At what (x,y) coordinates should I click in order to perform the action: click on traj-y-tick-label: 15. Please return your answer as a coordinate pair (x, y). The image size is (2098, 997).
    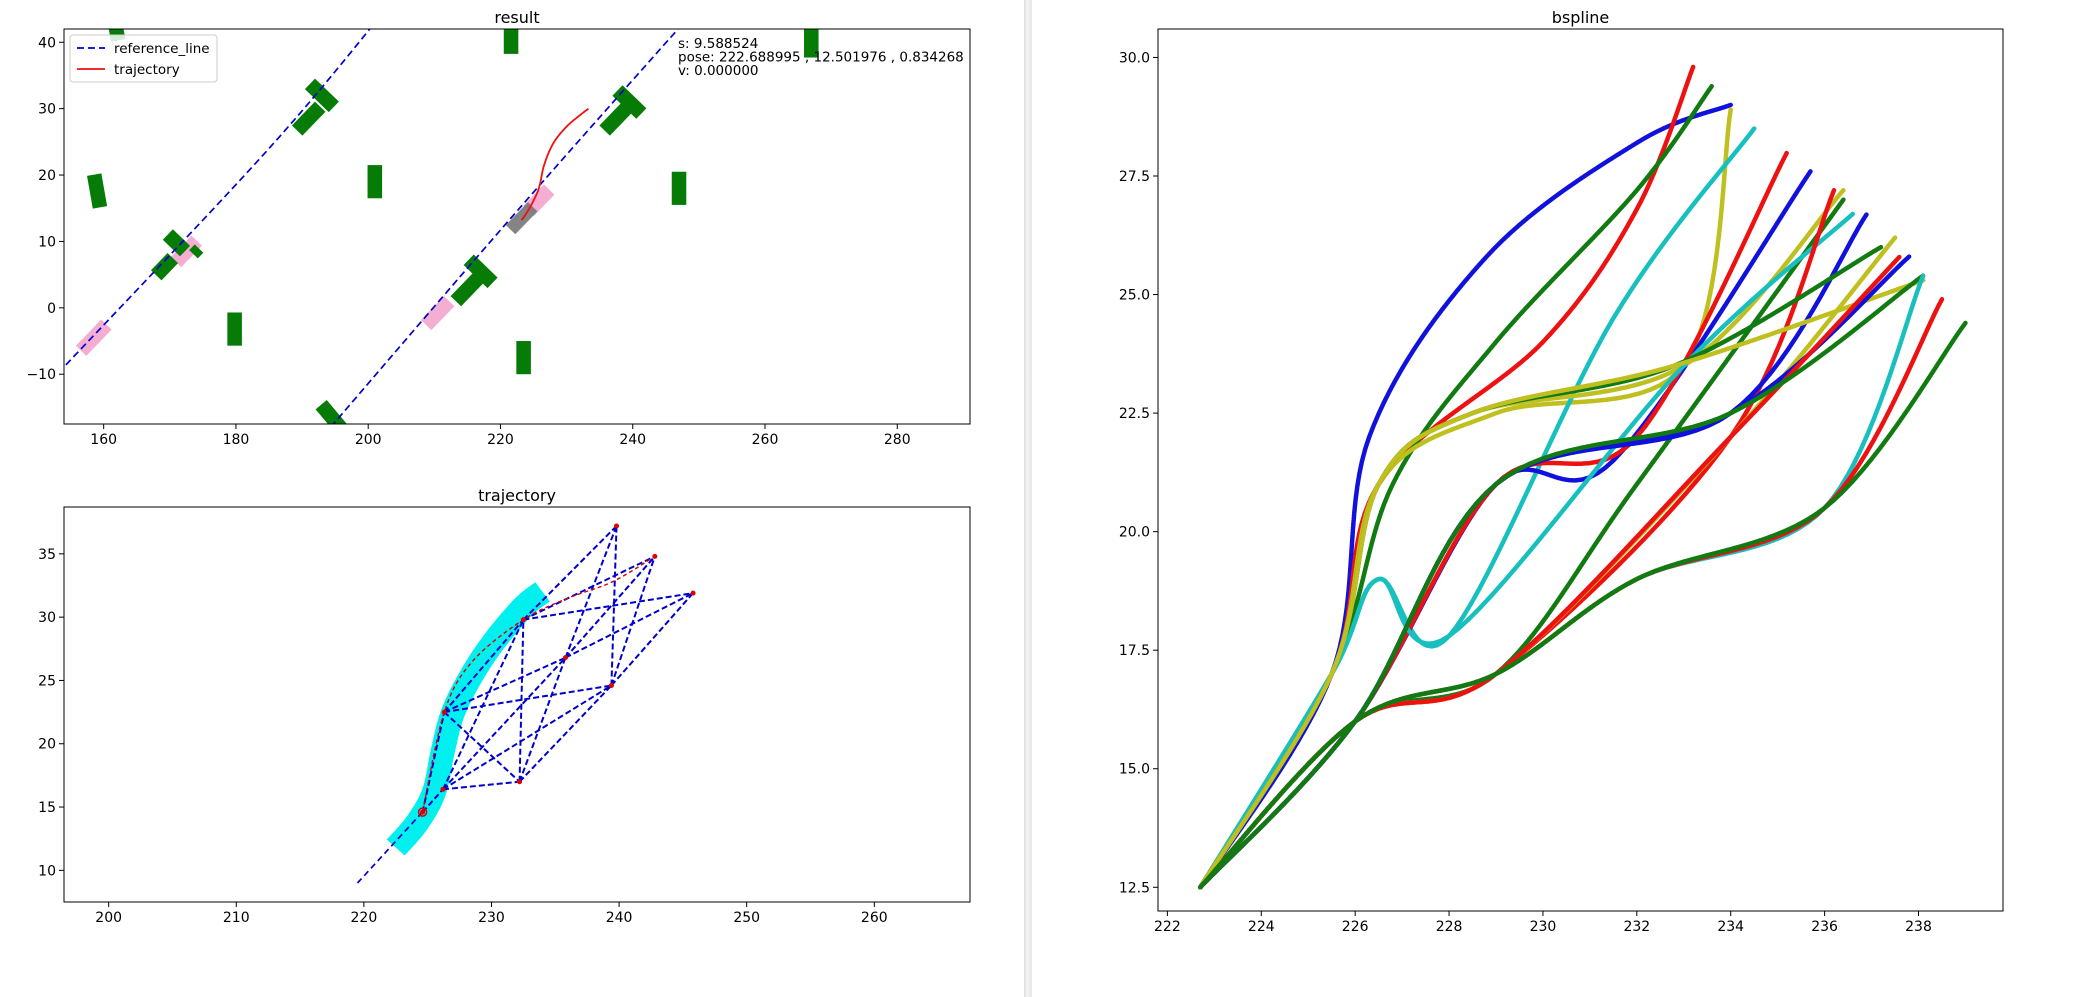
    Looking at the image, I should click on (47, 808).